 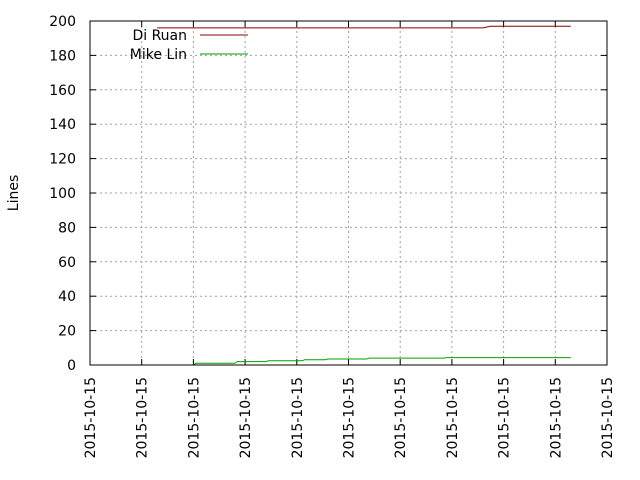 What do you see at coordinates (159, 36) in the screenshot?
I see `legend-label: Di Ruan` at bounding box center [159, 36].